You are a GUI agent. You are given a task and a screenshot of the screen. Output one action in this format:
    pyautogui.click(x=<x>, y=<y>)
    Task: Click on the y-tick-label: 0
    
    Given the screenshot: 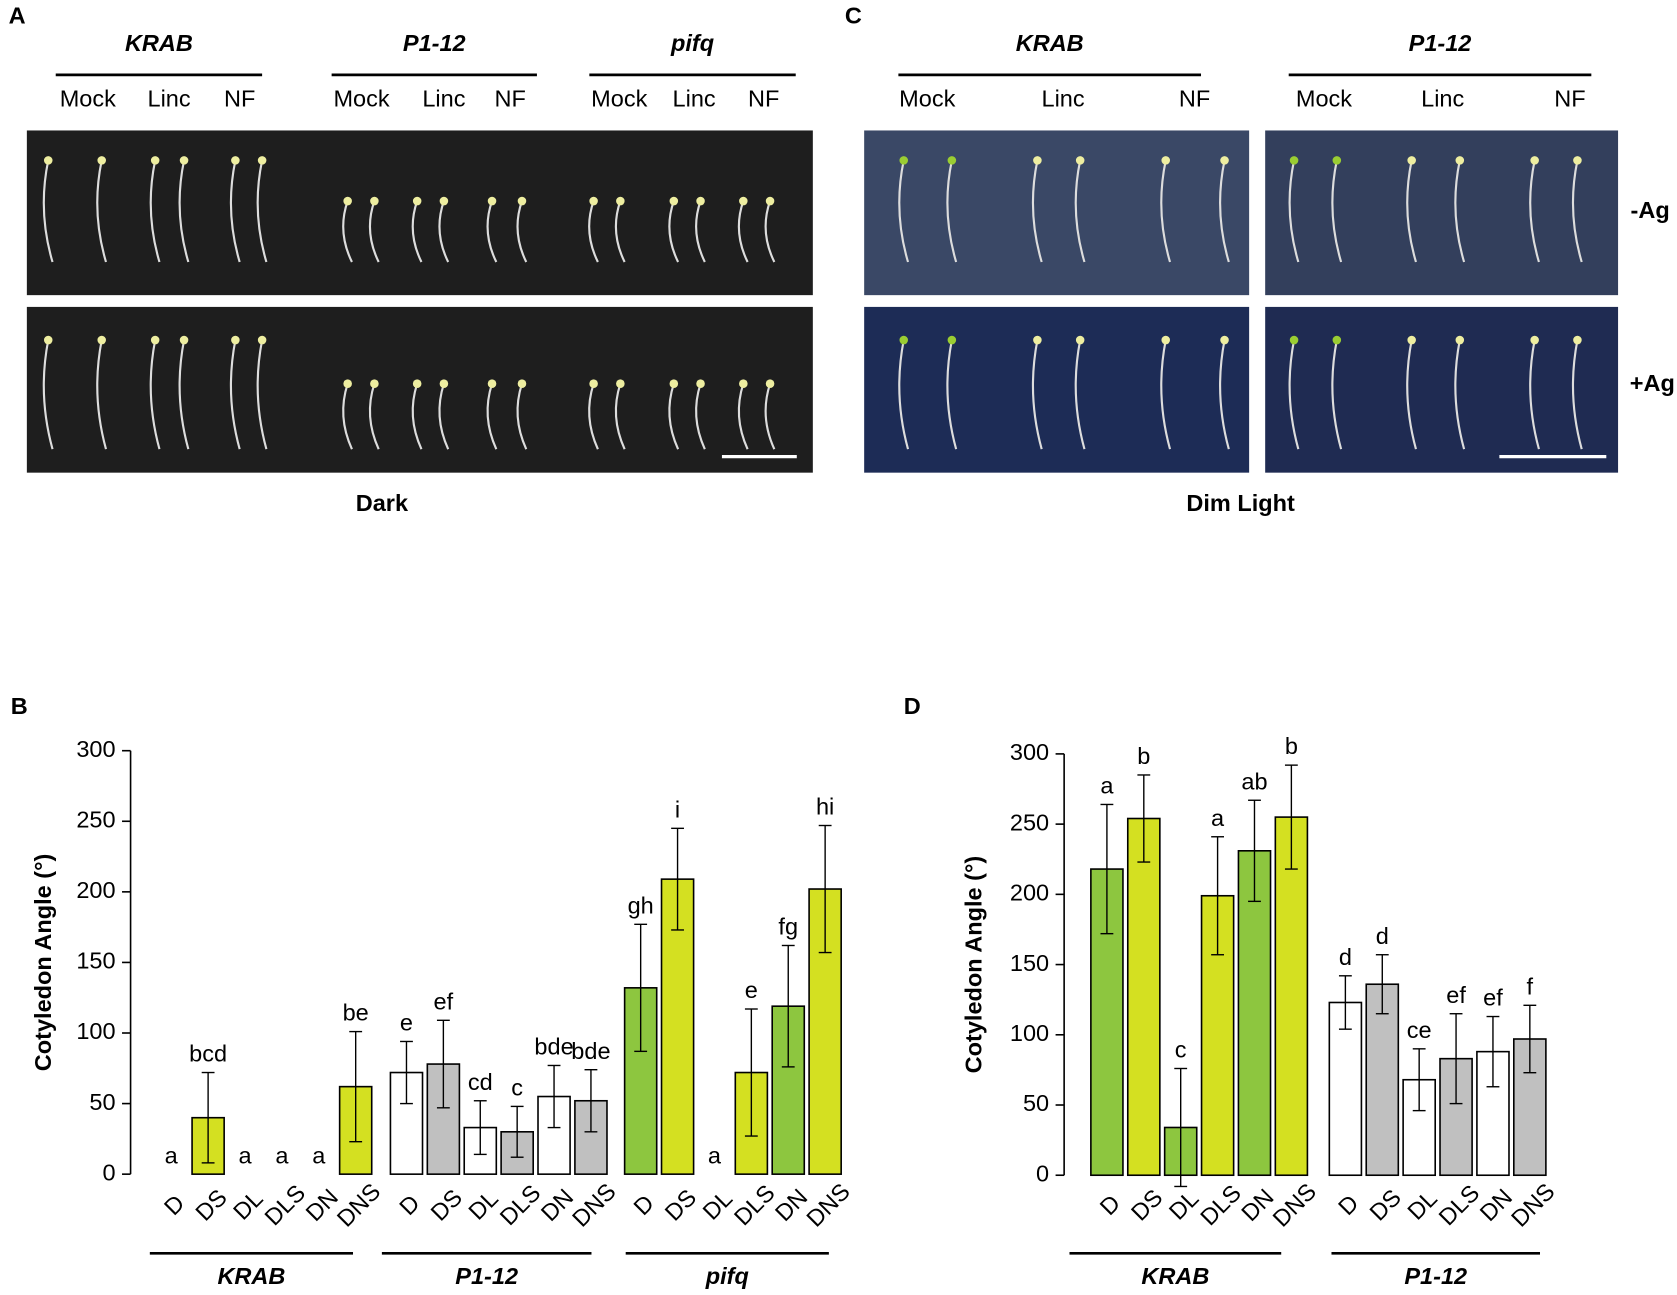 What is the action you would take?
    pyautogui.click(x=109, y=1172)
    